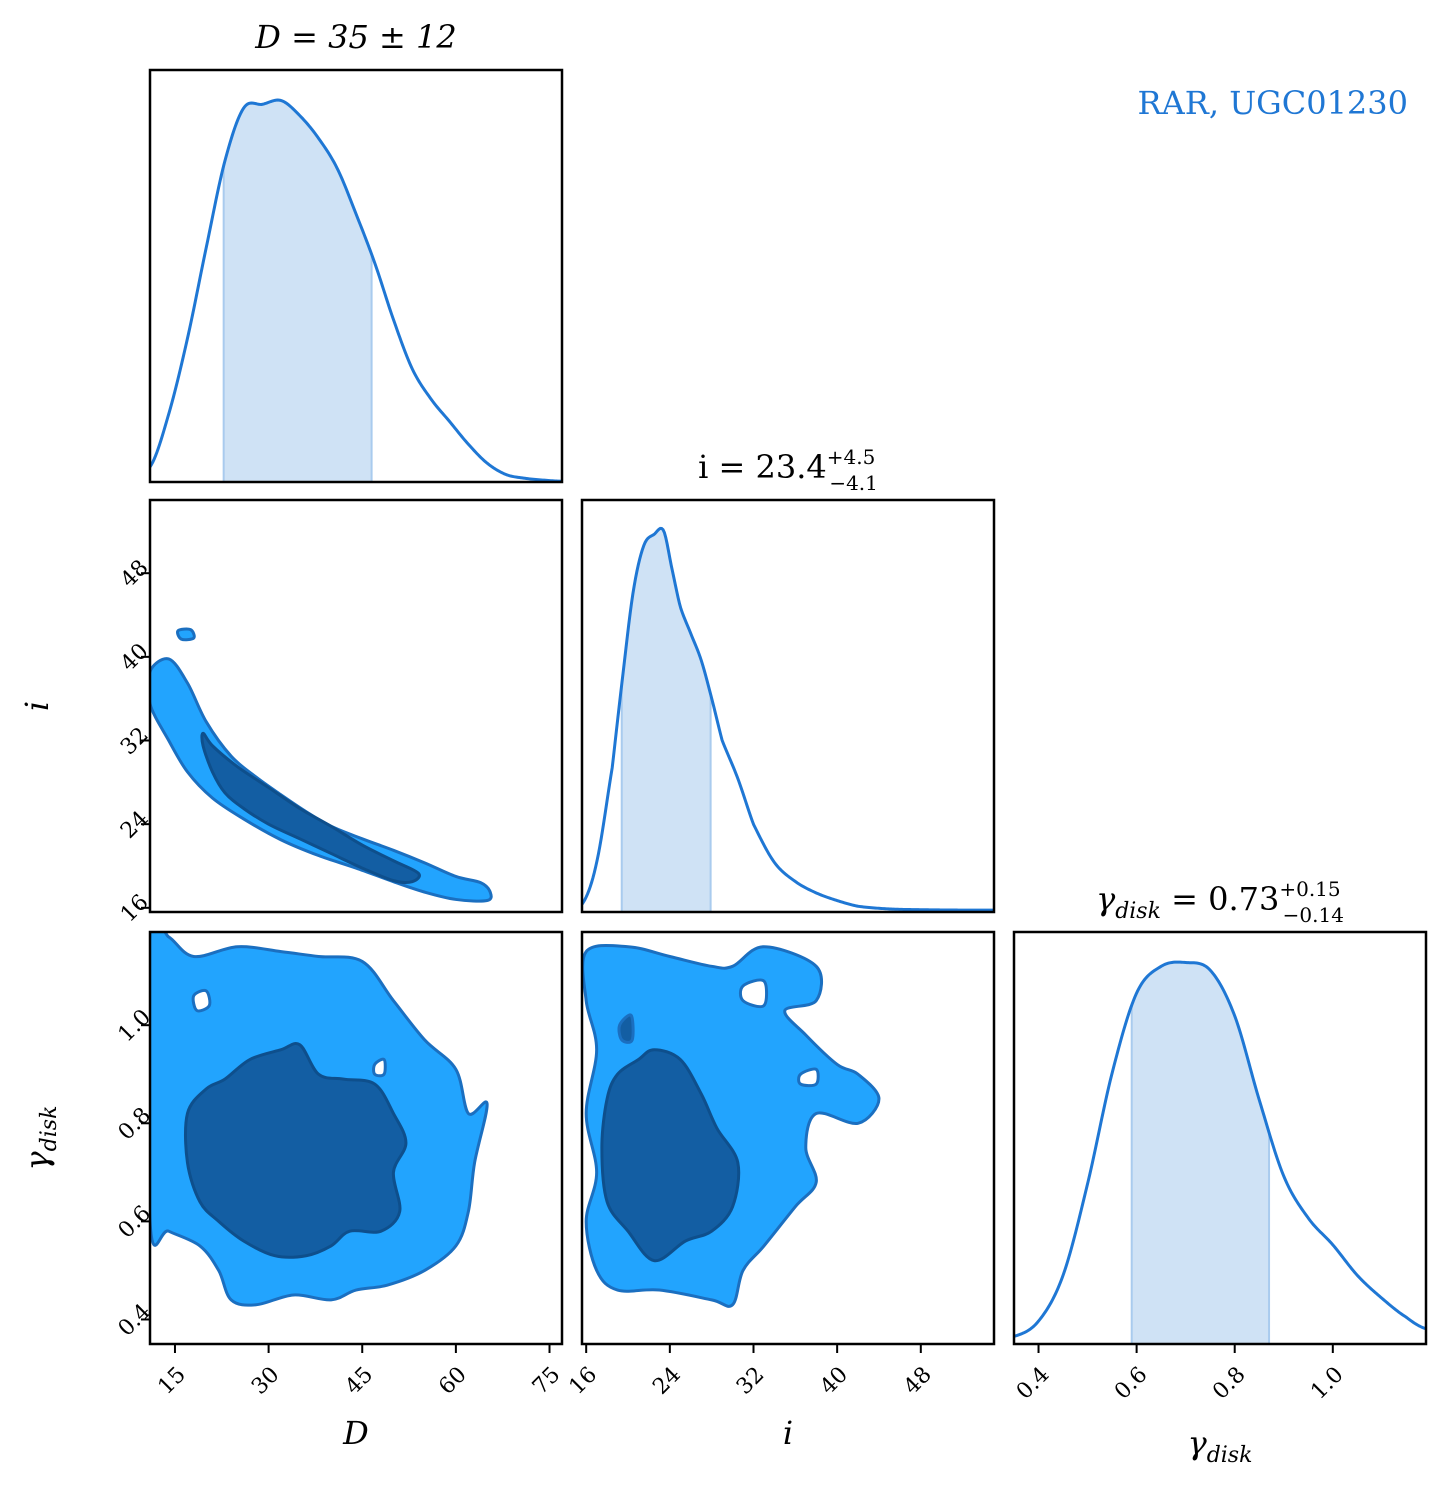 The height and width of the screenshot is (1494, 1440). What do you see at coordinates (134, 908) in the screenshot?
I see `y-tick-label-1-0: 16` at bounding box center [134, 908].